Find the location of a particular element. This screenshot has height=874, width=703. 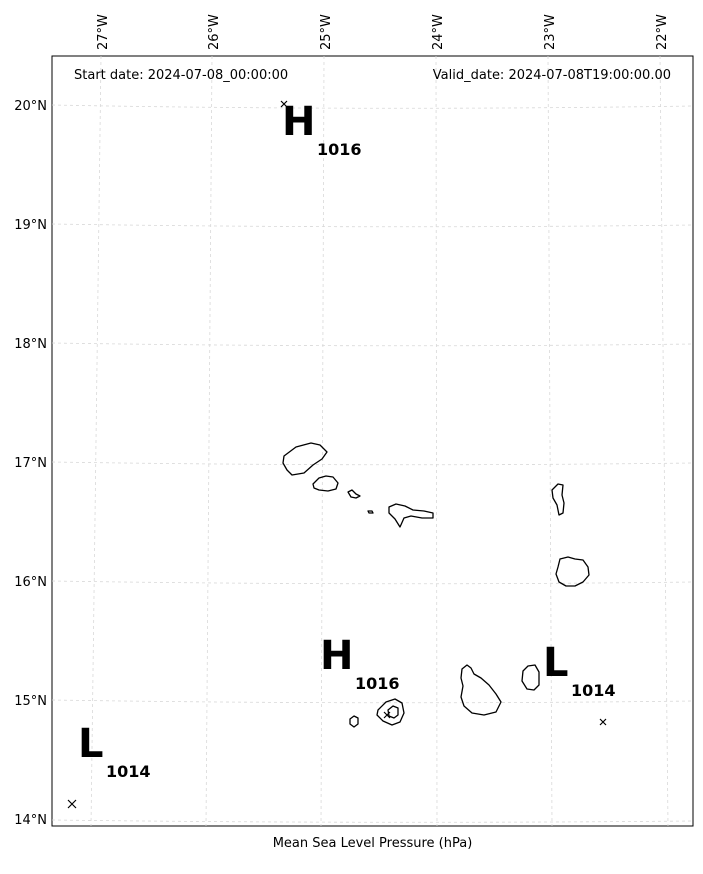

lat-label: 17°N is located at coordinates (30, 463).